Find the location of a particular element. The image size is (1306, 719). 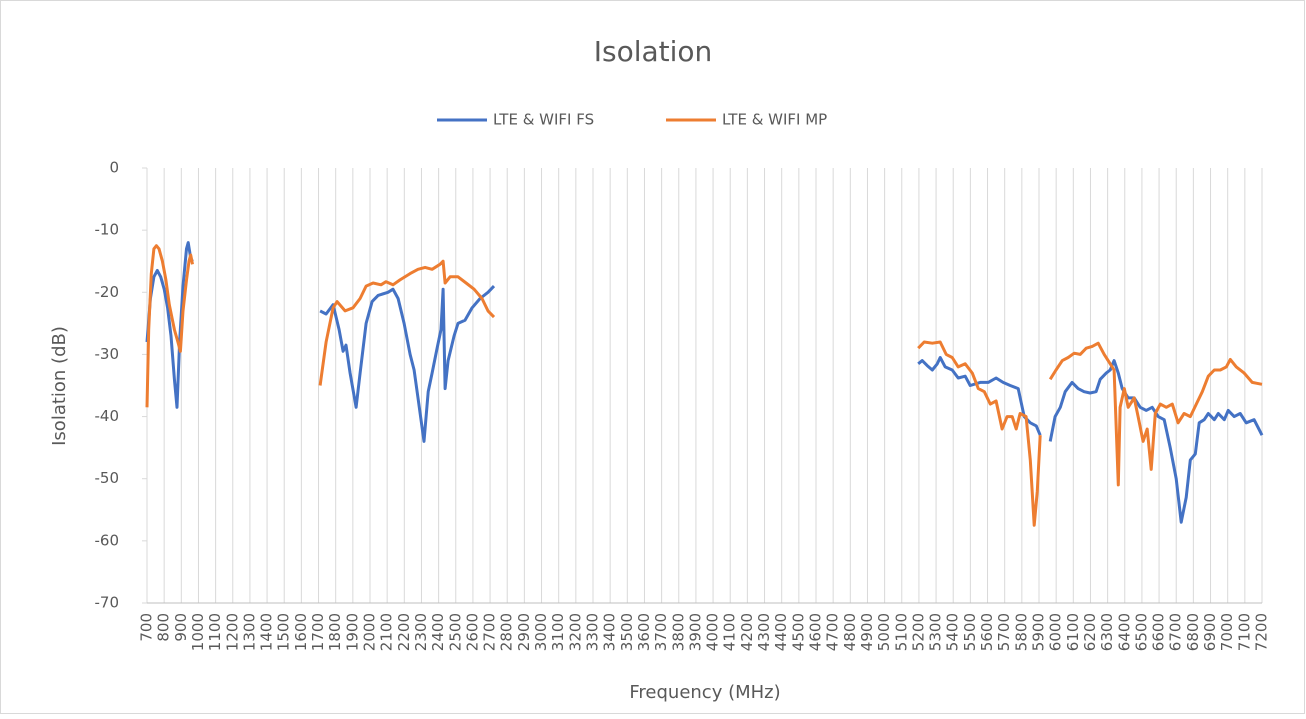

x-tick-label: 6800 is located at coordinates (1193, 632).